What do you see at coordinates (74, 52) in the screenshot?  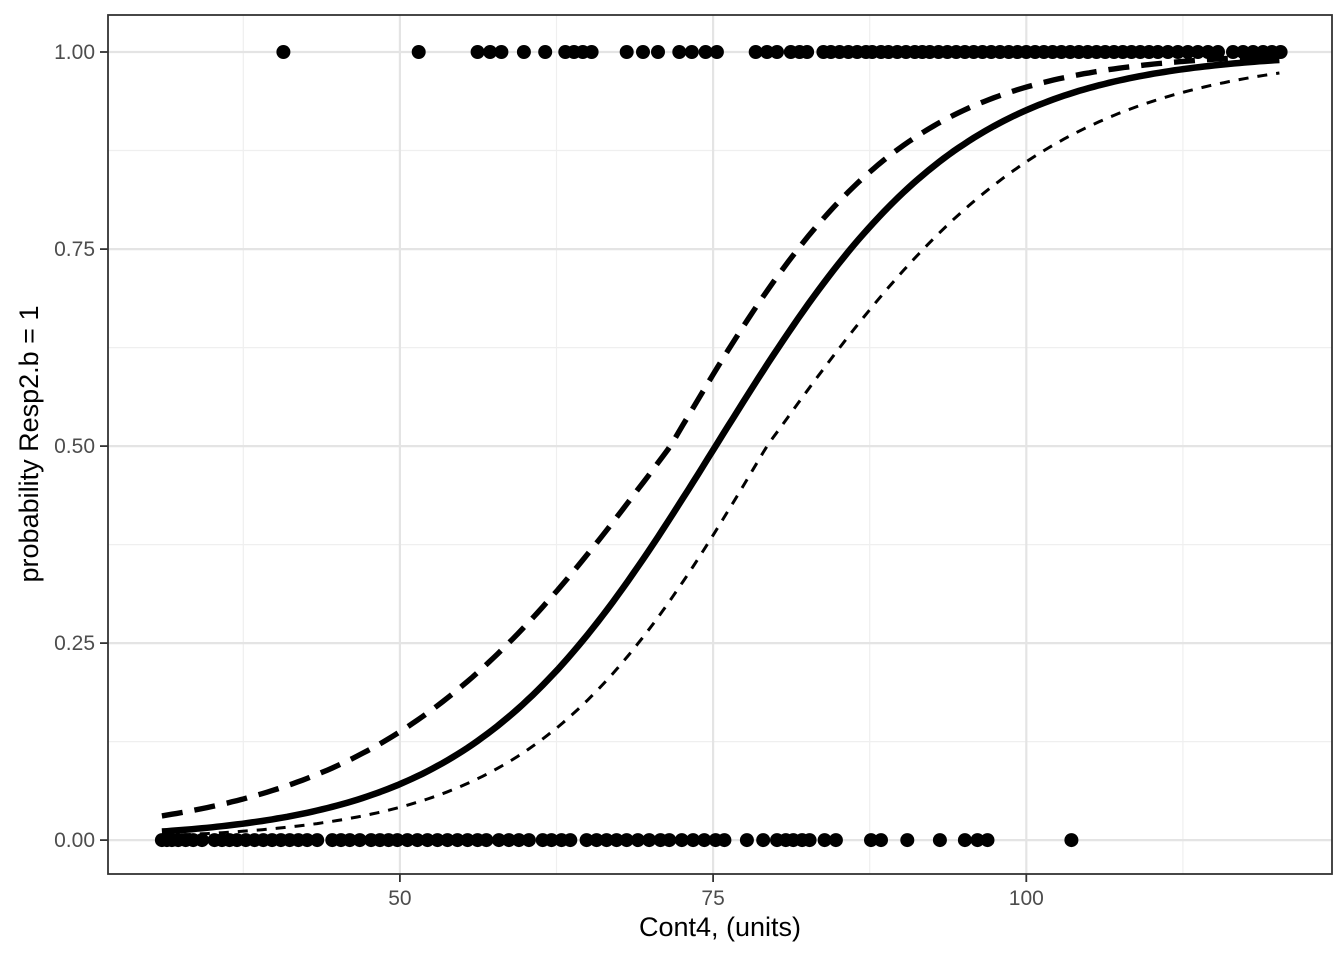 I see `y-tick-label: 1.00` at bounding box center [74, 52].